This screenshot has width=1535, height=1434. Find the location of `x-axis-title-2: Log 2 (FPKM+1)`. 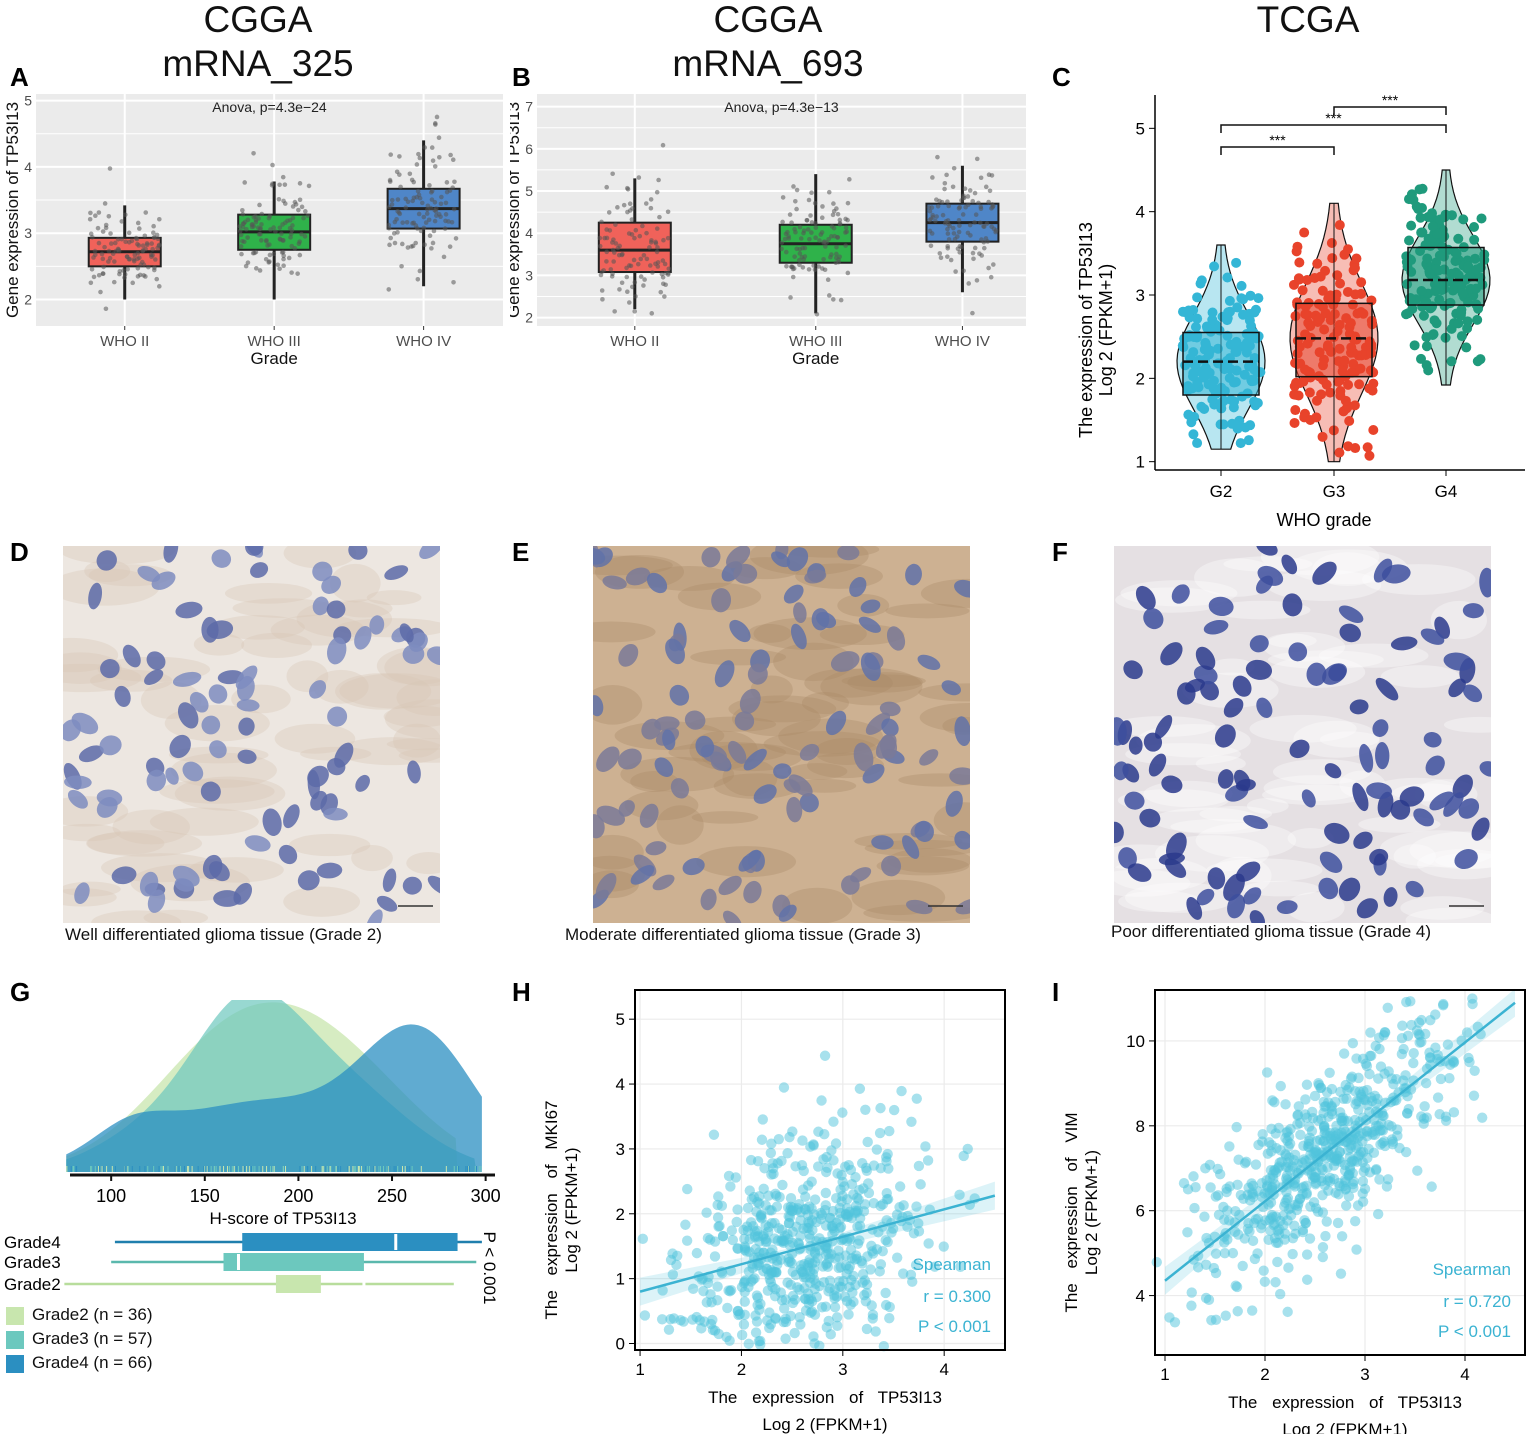

x-axis-title-2: Log 2 (FPKM+1) is located at coordinates (1344, 1427).